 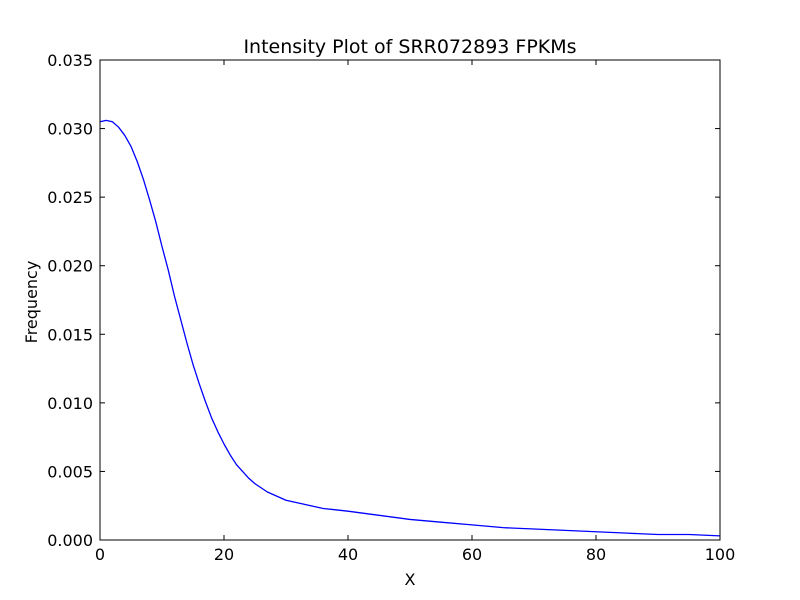 What do you see at coordinates (100, 554) in the screenshot?
I see `x-tick-label: 0` at bounding box center [100, 554].